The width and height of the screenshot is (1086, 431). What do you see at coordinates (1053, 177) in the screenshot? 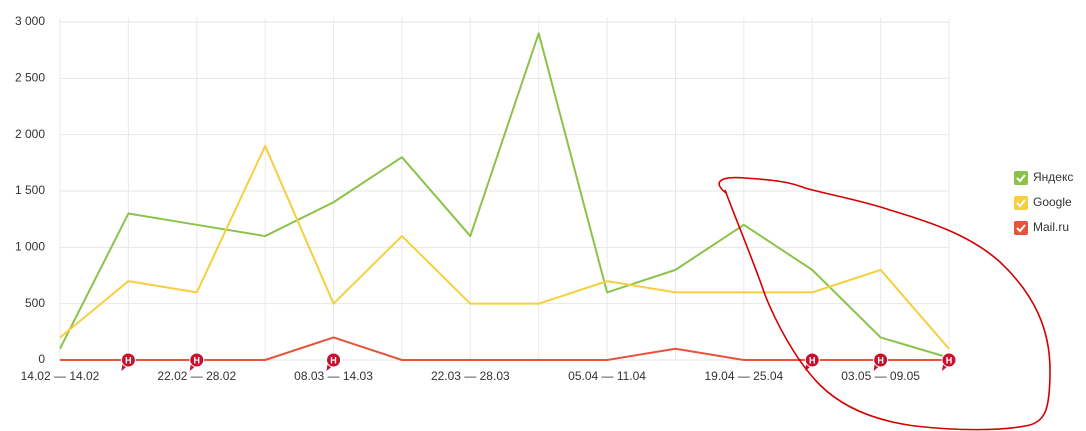
I see `legend-label: Яндекс` at bounding box center [1053, 177].